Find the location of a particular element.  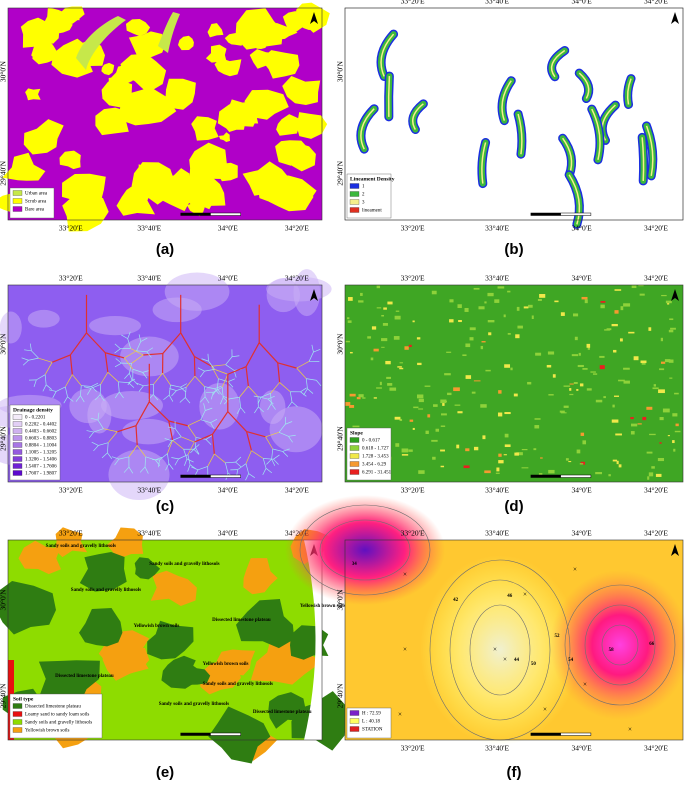

legend-label: Bare area is located at coordinates (35, 210).